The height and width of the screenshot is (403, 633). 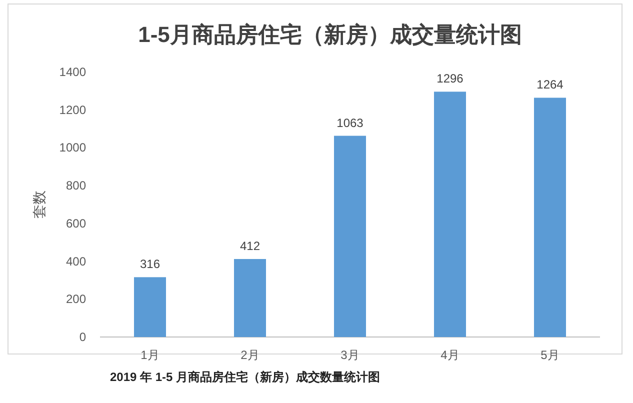 I want to click on x-tick-label: 3月, so click(x=350, y=355).